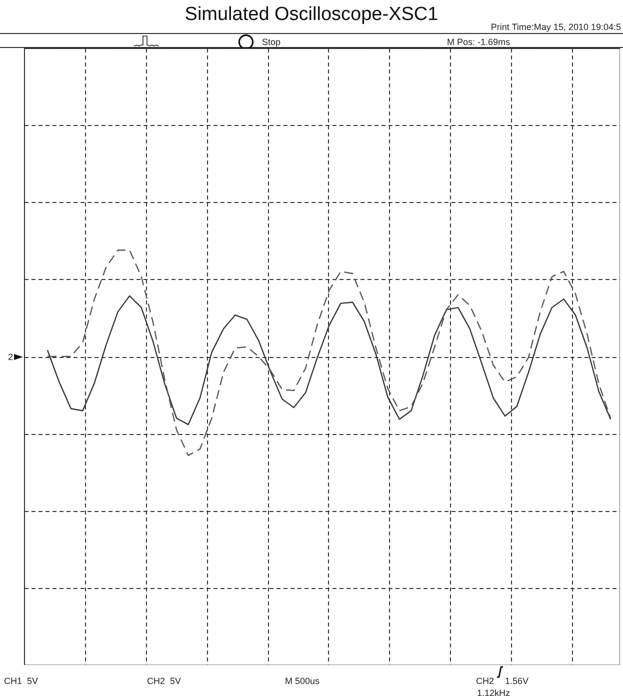  Describe the element at coordinates (493, 692) in the screenshot. I see `text: 1.12kHz` at that location.